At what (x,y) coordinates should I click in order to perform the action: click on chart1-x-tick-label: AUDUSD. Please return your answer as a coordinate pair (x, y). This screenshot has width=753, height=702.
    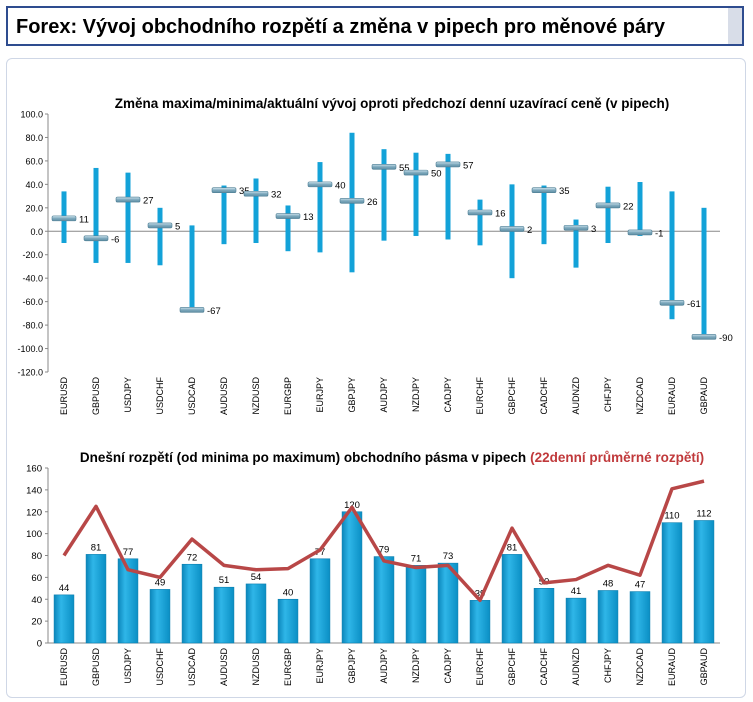
    Looking at the image, I should click on (224, 396).